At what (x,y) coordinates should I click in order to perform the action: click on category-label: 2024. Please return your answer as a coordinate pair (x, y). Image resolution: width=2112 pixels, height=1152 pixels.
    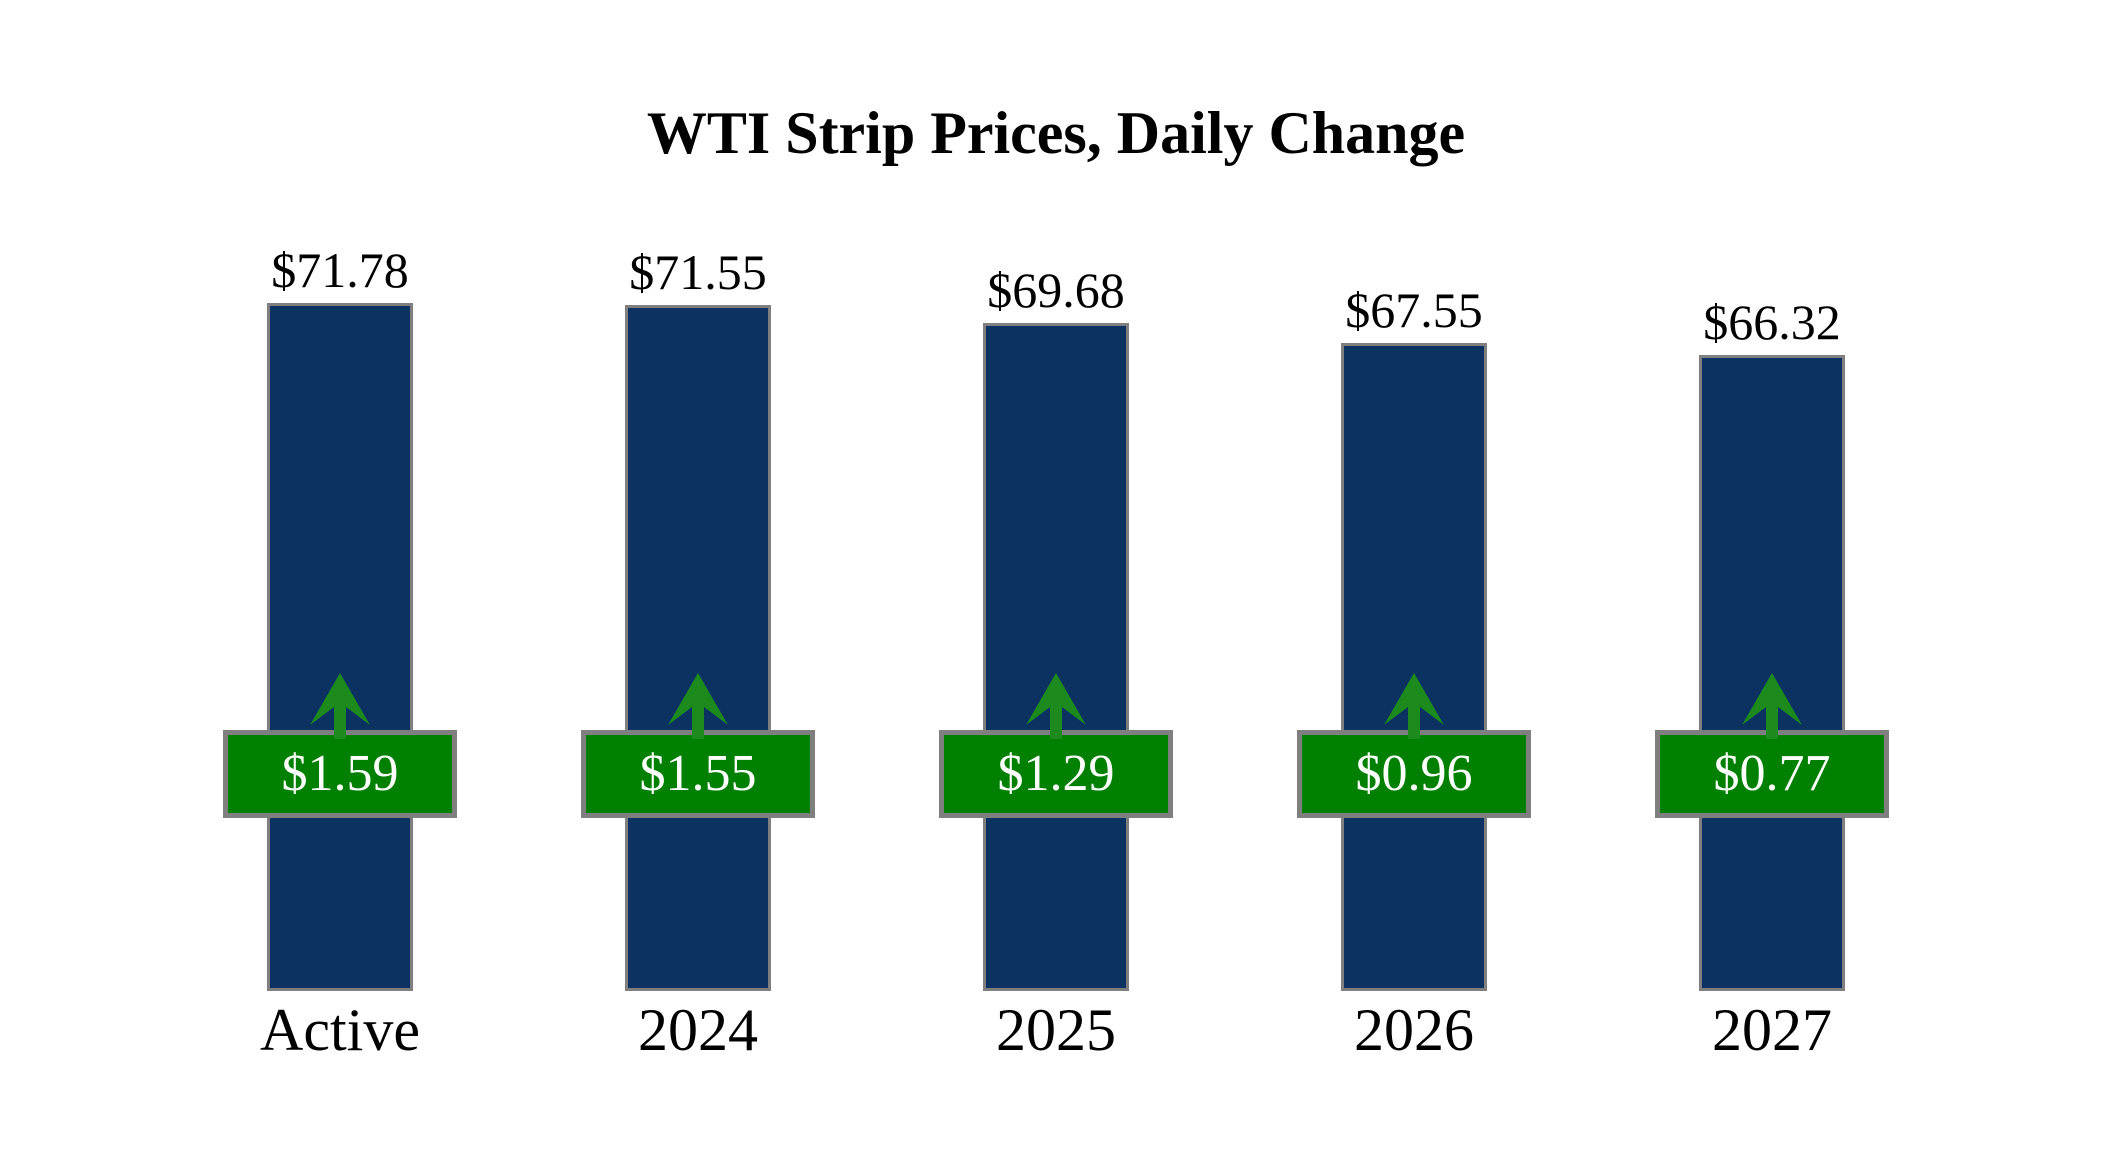
    Looking at the image, I should click on (698, 1030).